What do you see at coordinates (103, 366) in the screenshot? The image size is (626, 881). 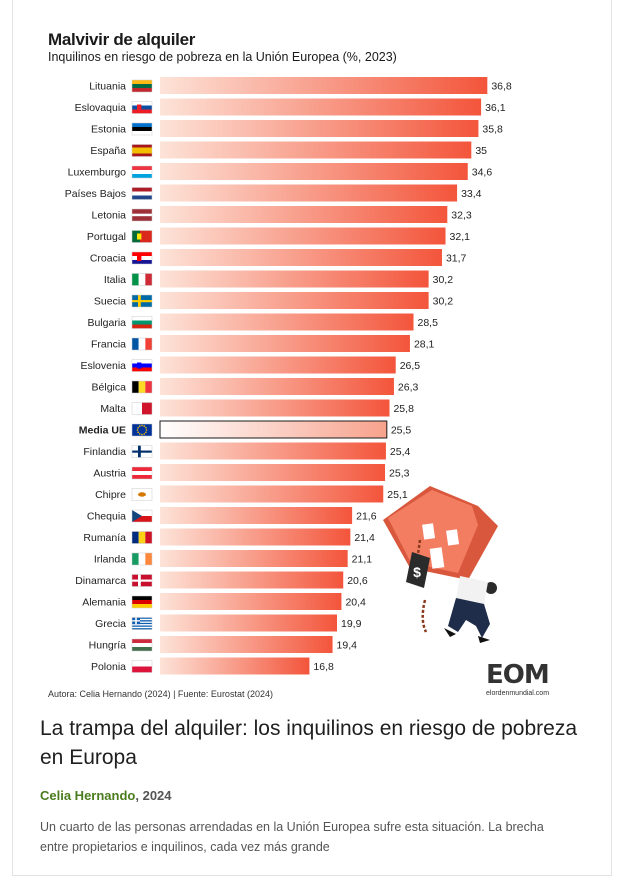 I see `category-label: Eslovenia` at bounding box center [103, 366].